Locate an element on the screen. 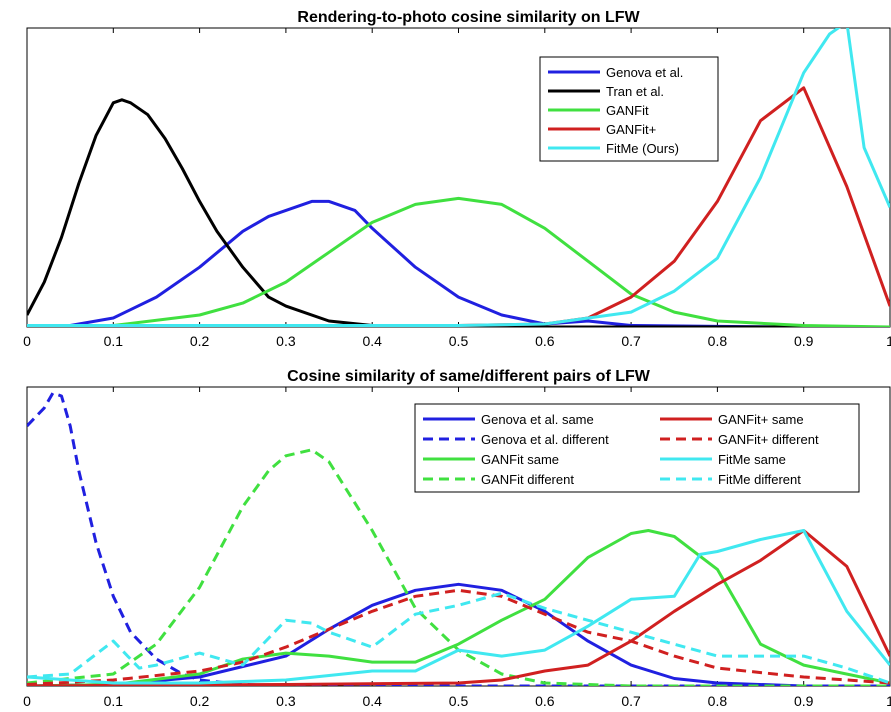 The height and width of the screenshot is (712, 891). legend-label-3: GANFit different is located at coordinates (527, 479).